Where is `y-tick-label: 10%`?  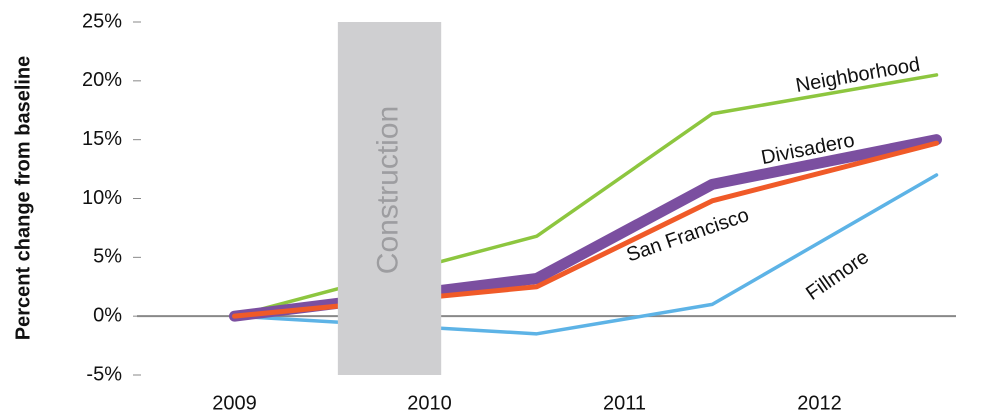 y-tick-label: 10% is located at coordinates (102, 198).